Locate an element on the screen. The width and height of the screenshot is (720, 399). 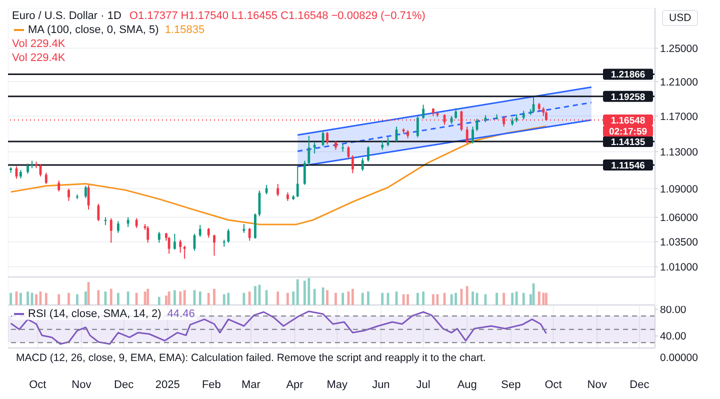
ref-line-label: 1.19258 is located at coordinates (628, 97).